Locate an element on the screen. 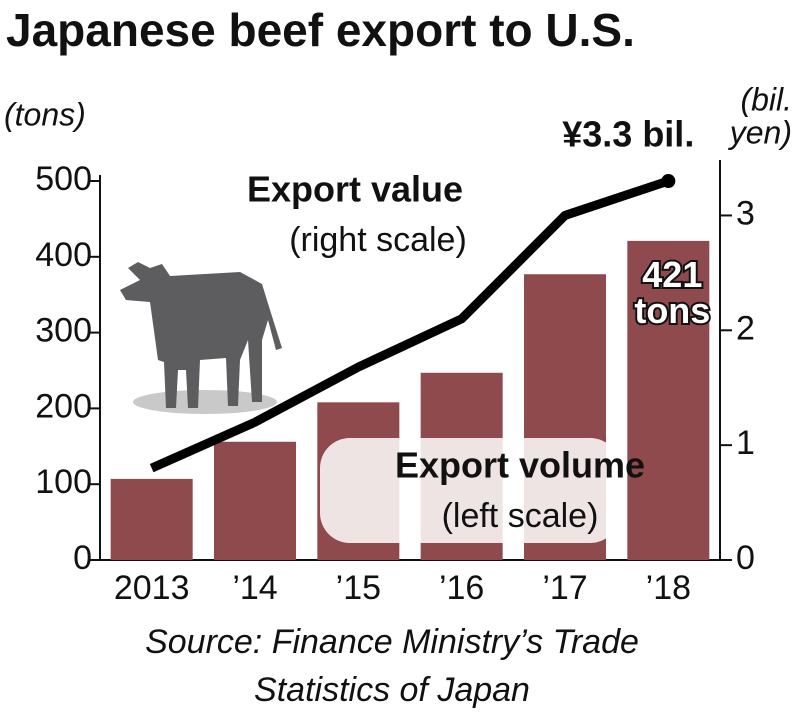 The image size is (800, 724). series-label: Export volume is located at coordinates (520, 465).